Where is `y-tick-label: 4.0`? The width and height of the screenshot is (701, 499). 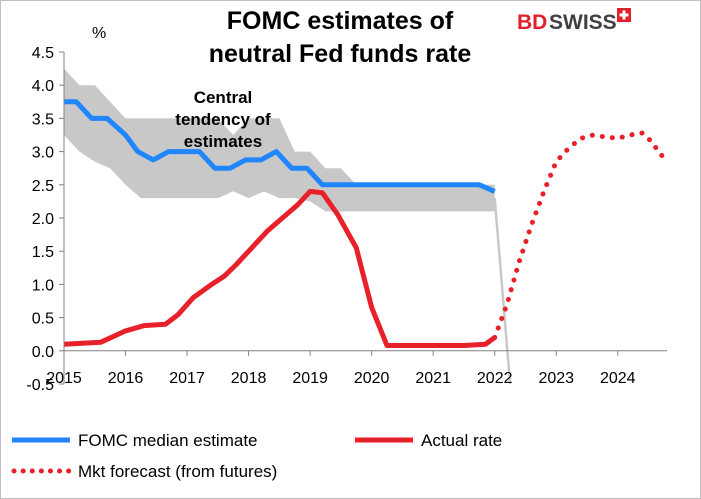 y-tick-label: 4.0 is located at coordinates (43, 86).